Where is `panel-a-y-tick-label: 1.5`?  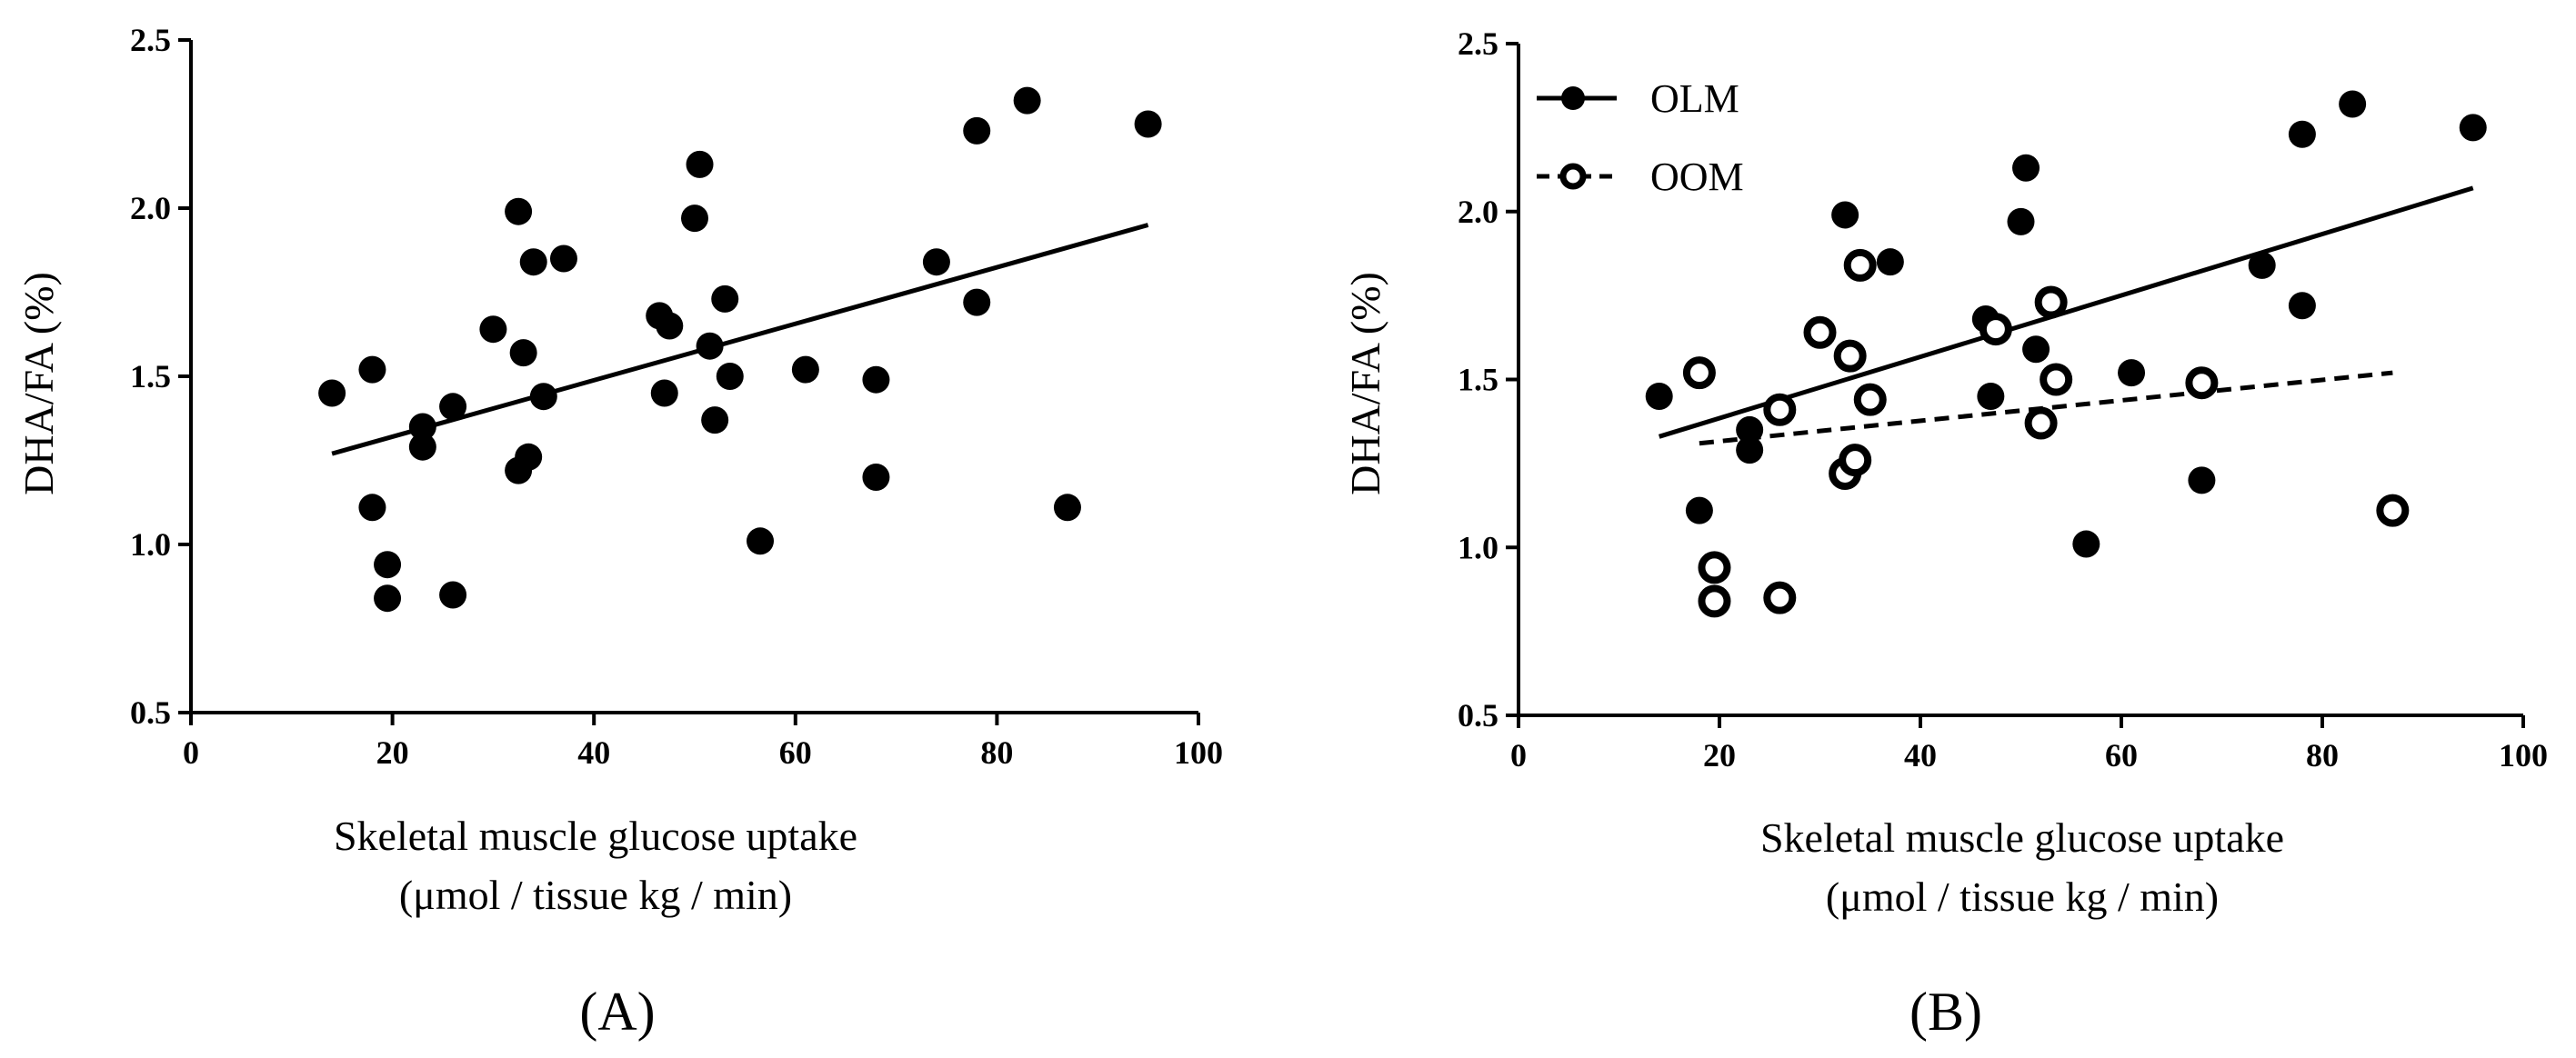
panel-a-y-tick-label: 1.5 is located at coordinates (151, 376).